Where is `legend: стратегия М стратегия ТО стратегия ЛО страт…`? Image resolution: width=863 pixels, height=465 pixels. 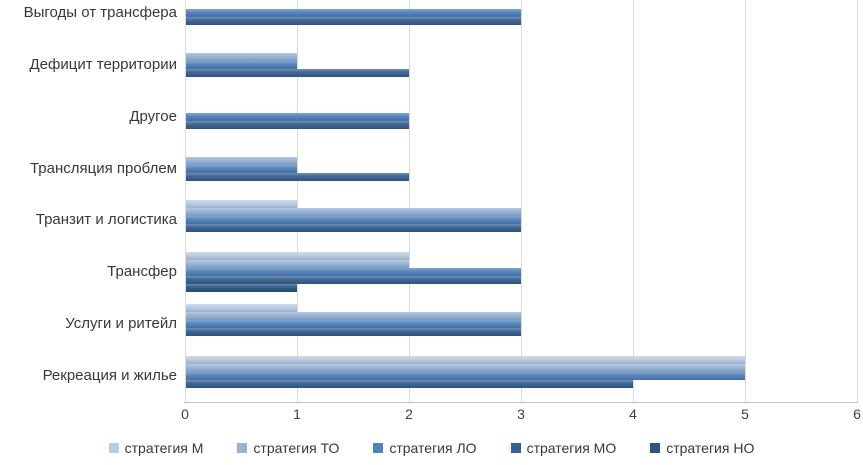 legend: стратегия М стратегия ТО стратегия ЛО страт… is located at coordinates (431, 448).